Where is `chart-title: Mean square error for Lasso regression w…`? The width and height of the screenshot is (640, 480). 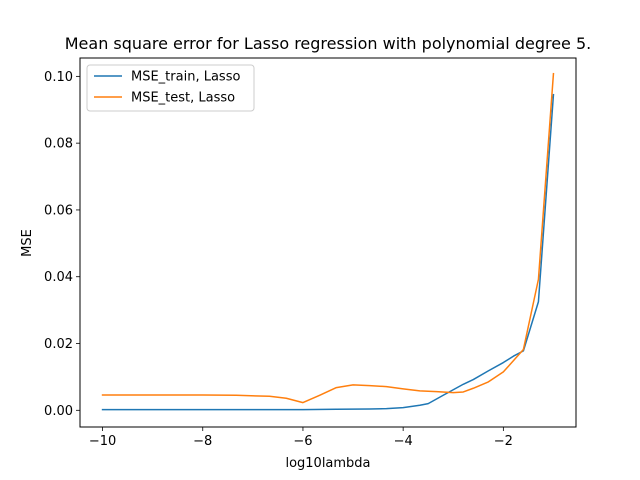
chart-title: Mean square error for Lasso regression w… is located at coordinates (328, 43).